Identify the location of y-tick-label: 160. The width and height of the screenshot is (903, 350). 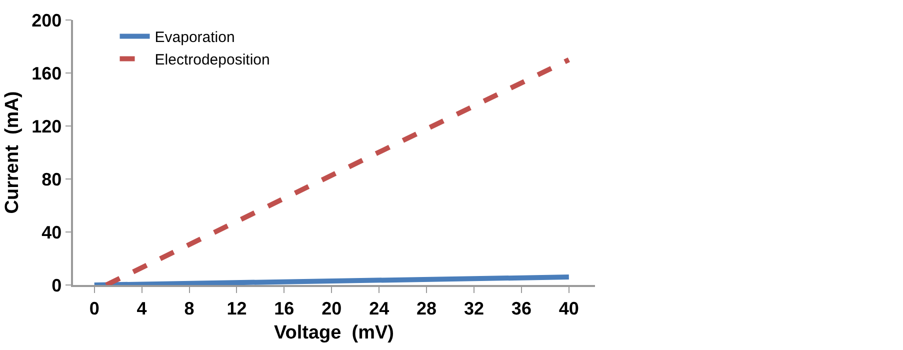
(47, 73).